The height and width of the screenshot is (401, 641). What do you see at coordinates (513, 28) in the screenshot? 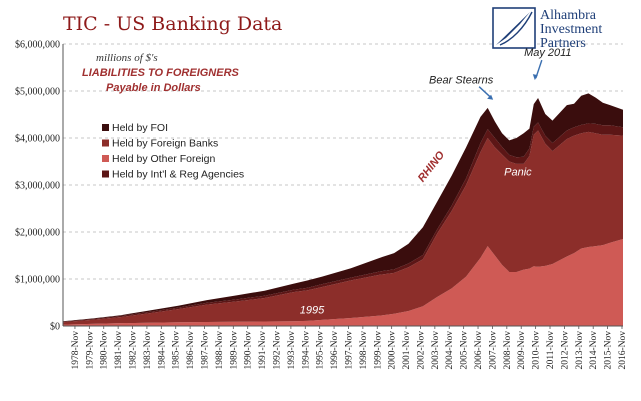
I see `logo-mark-icon` at bounding box center [513, 28].